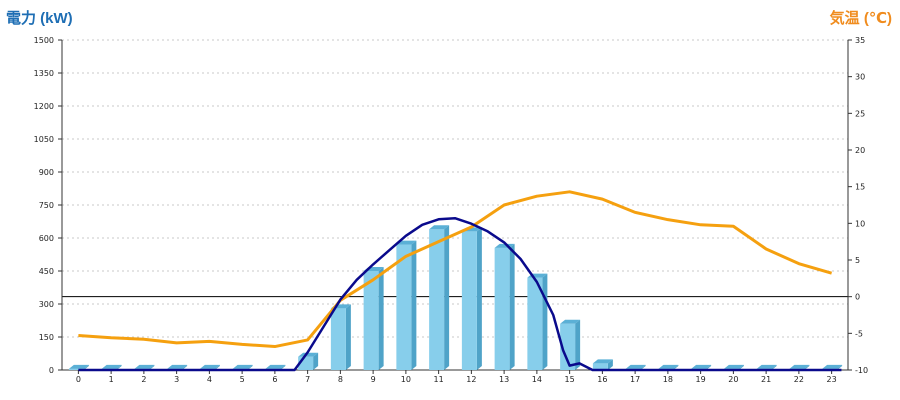 The height and width of the screenshot is (400, 900). Describe the element at coordinates (46, 172) in the screenshot. I see `left-tick-label: 900` at that location.